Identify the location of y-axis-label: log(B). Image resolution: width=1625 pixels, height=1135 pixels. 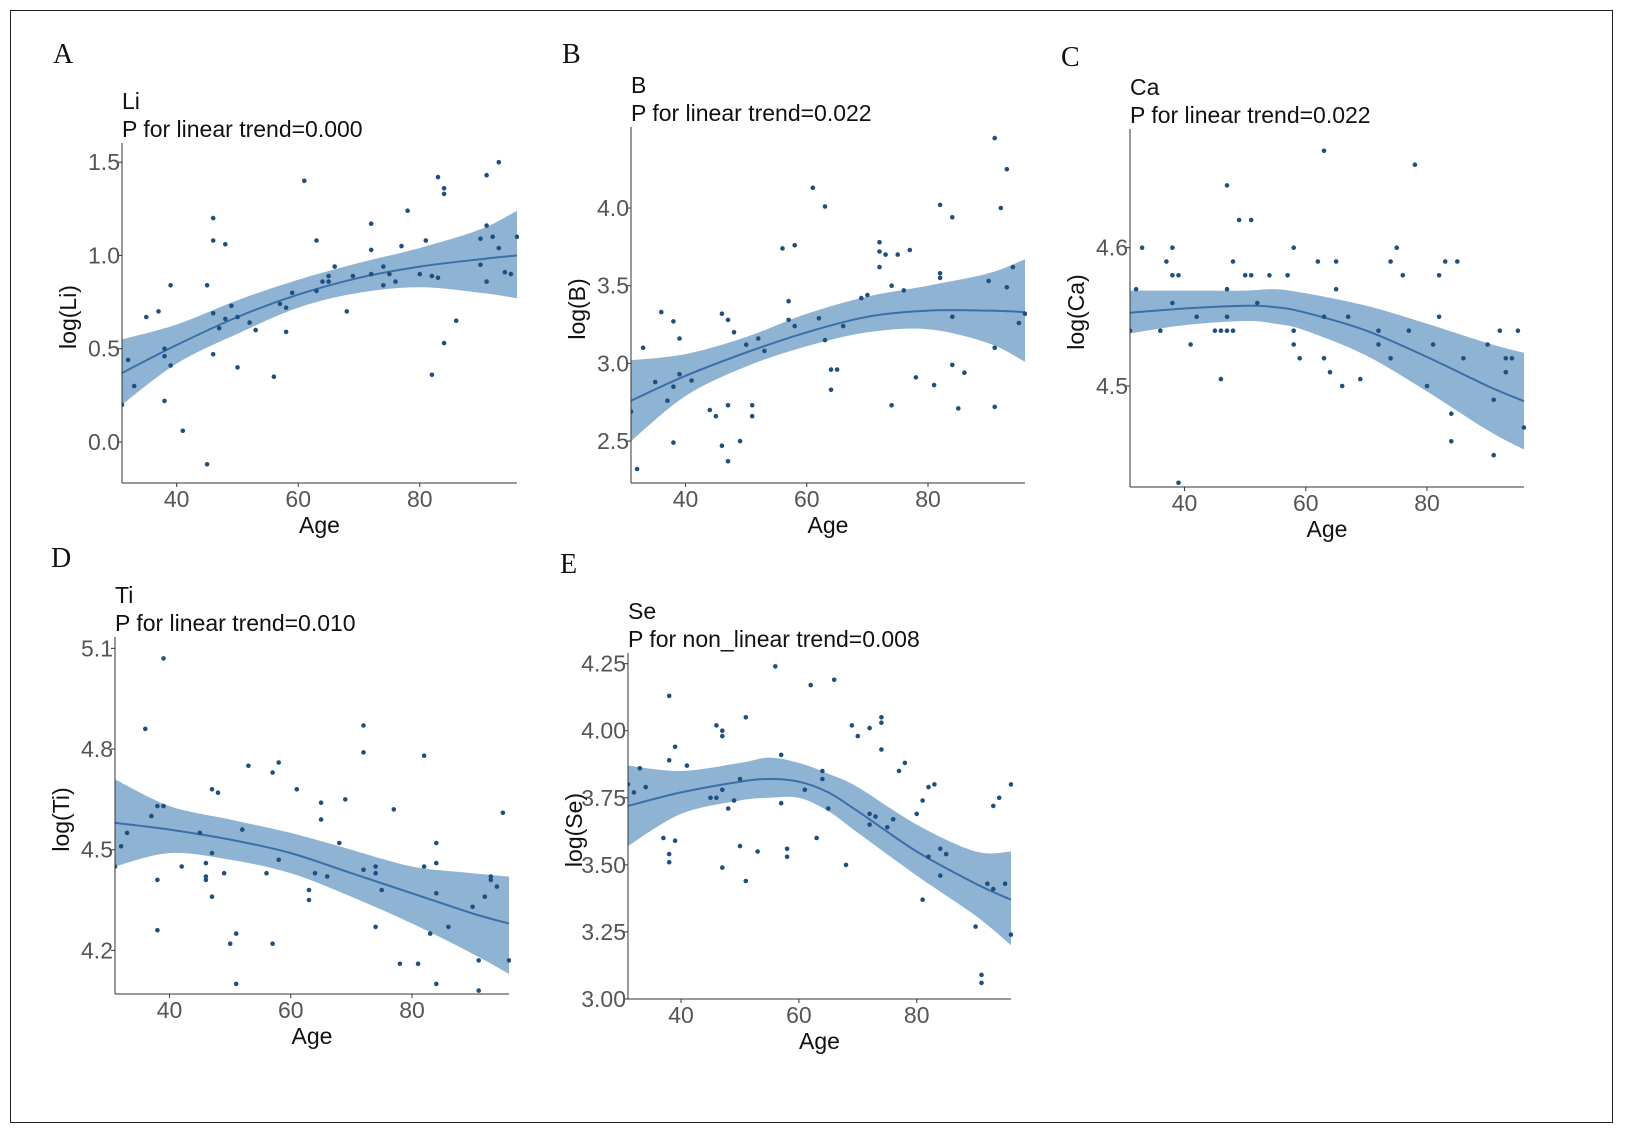
(577, 308).